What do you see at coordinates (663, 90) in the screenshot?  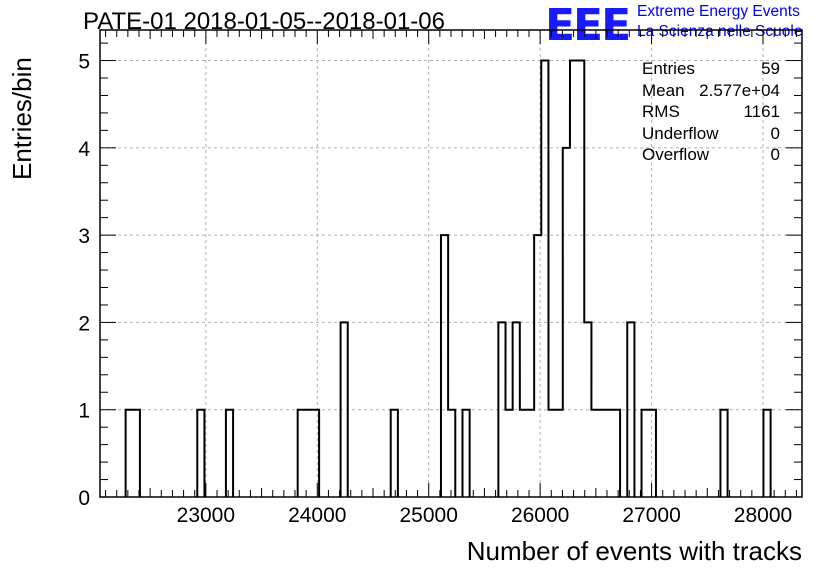 I see `stats-key: Mean` at bounding box center [663, 90].